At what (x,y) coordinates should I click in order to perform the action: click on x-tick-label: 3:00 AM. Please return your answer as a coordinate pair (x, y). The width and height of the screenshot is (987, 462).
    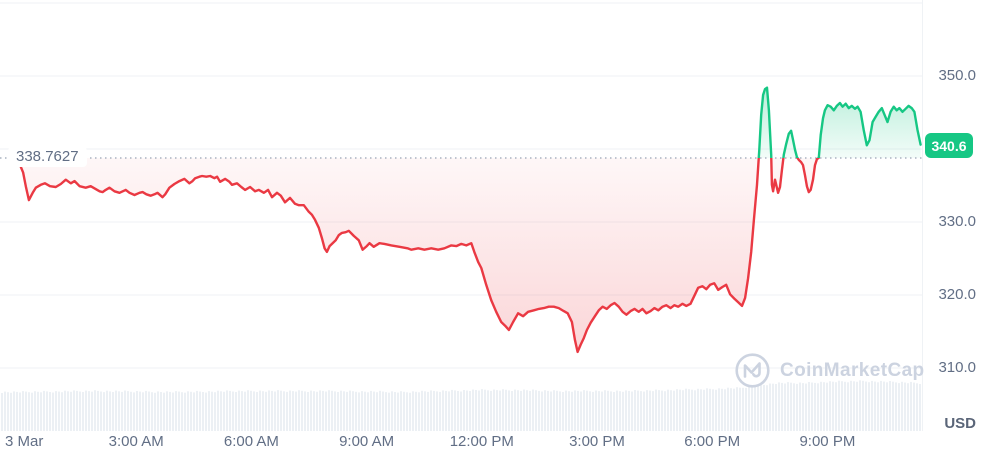
    Looking at the image, I should click on (136, 441).